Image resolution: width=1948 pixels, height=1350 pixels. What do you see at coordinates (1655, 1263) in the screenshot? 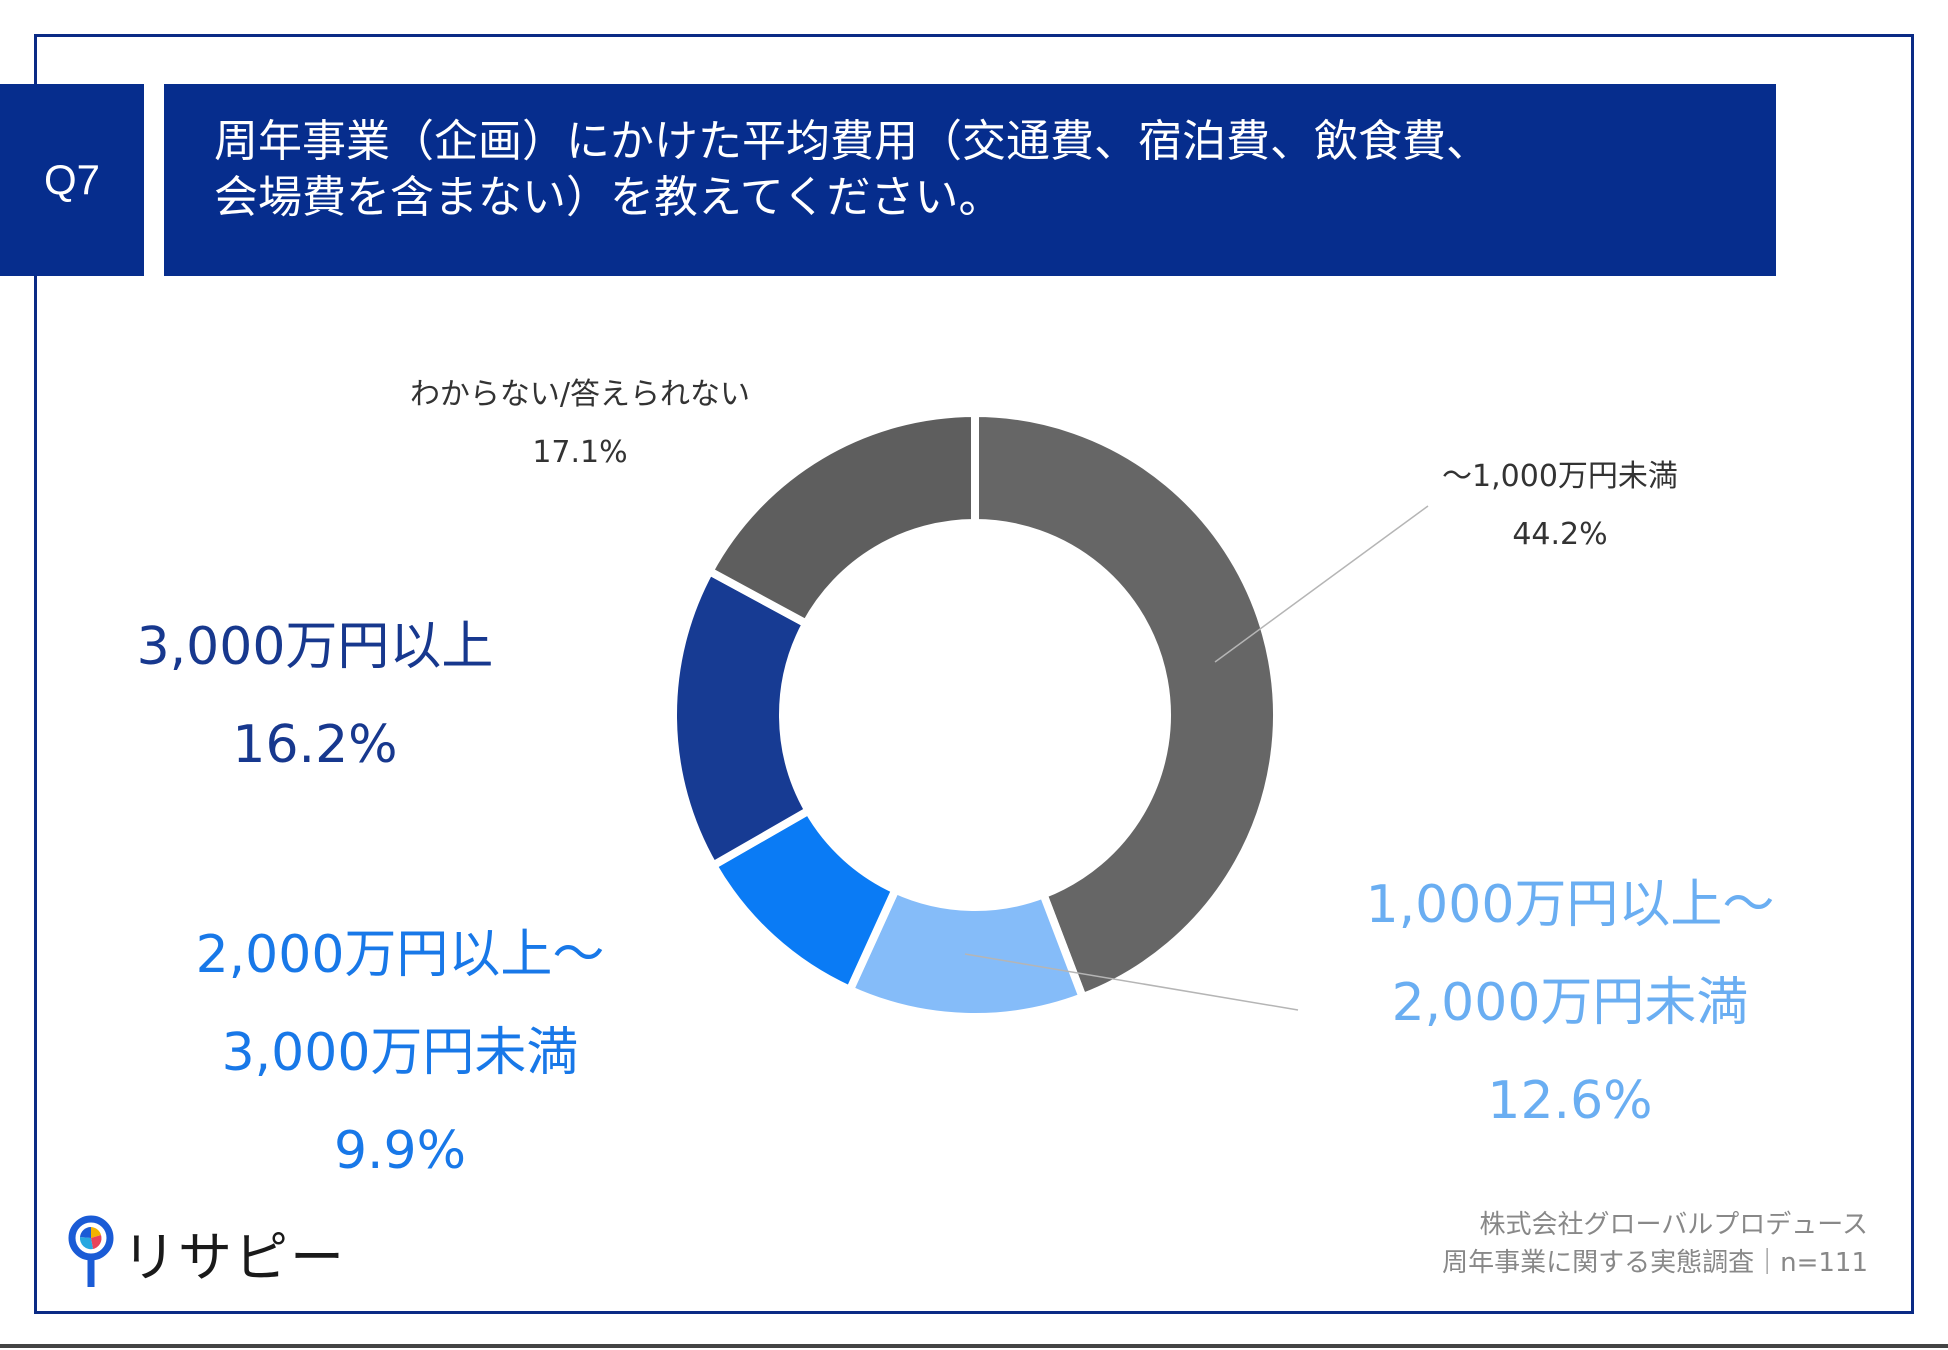
I see `source-line-2: 周年事業に関する実態調査｜n=111` at bounding box center [1655, 1263].